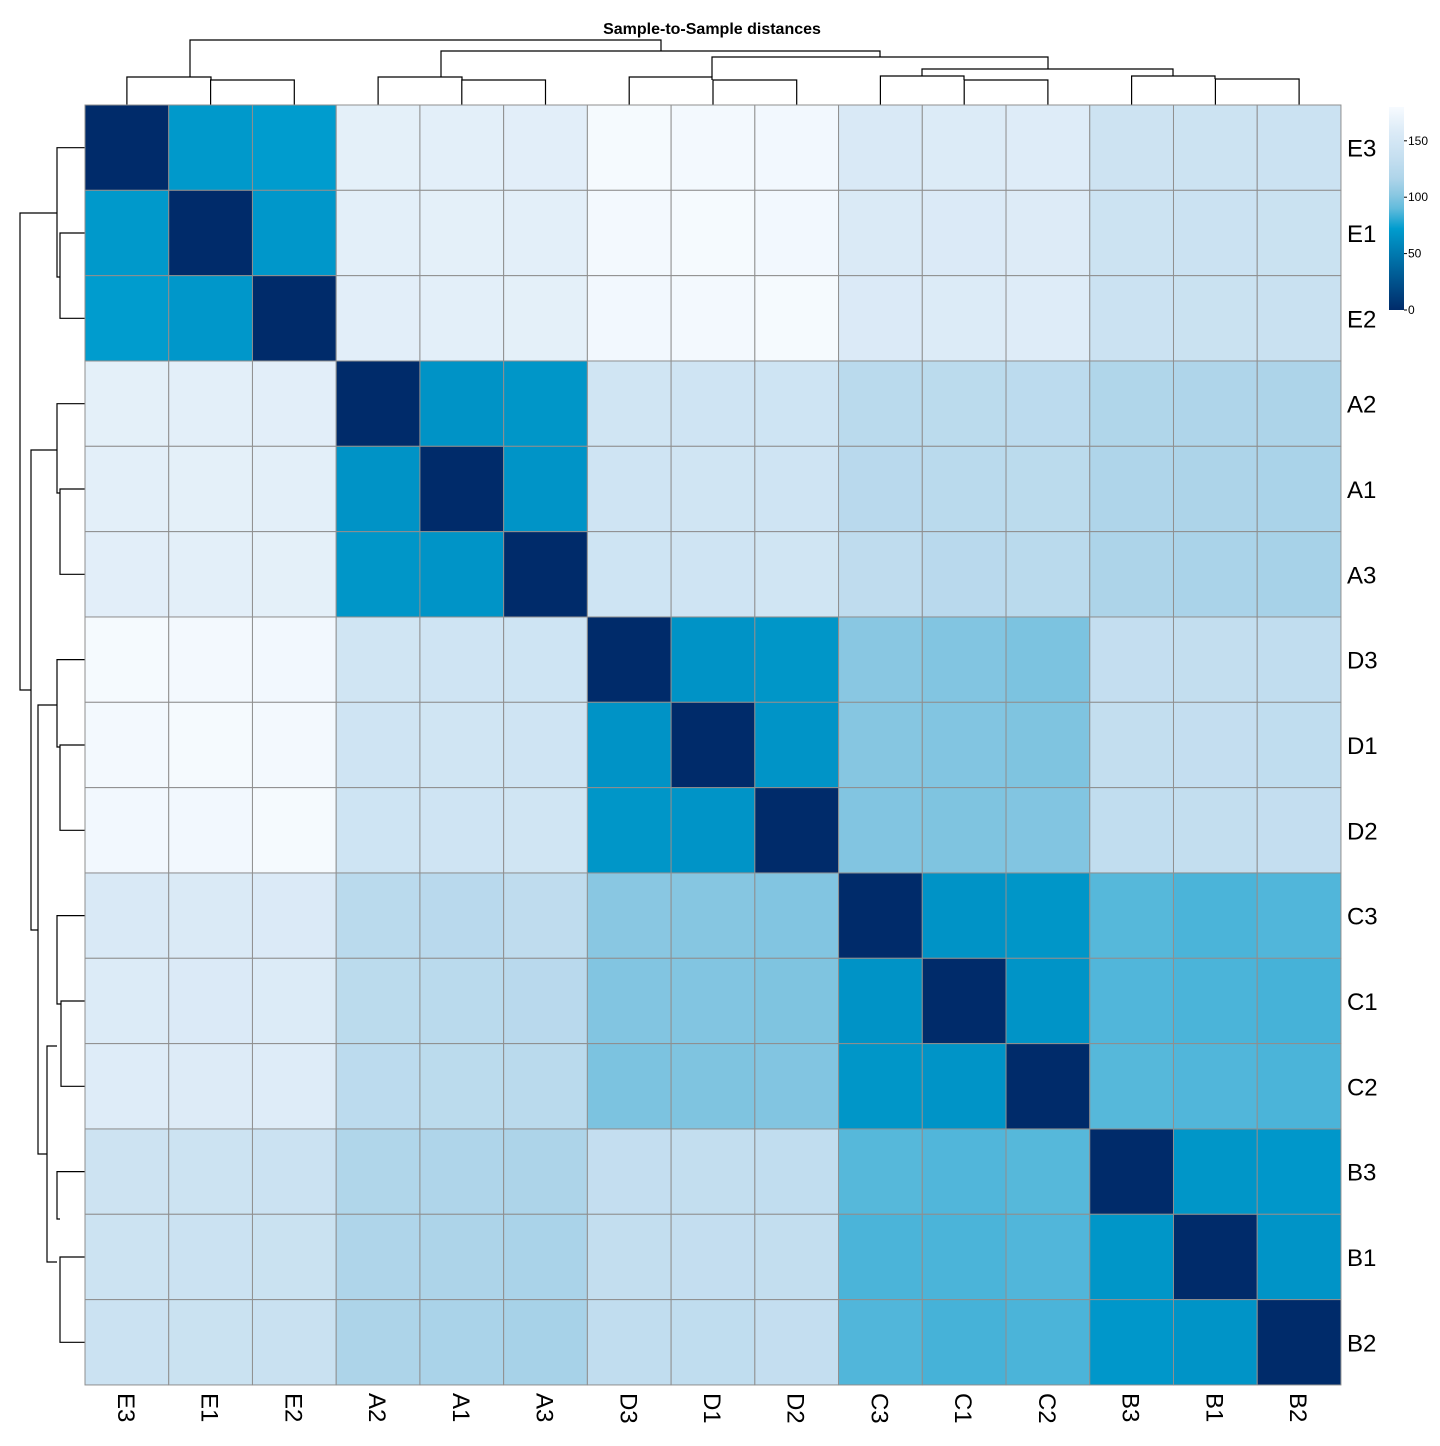 The width and height of the screenshot is (1440, 1446). What do you see at coordinates (1362, 831) in the screenshot?
I see `row-label-D2: D2` at bounding box center [1362, 831].